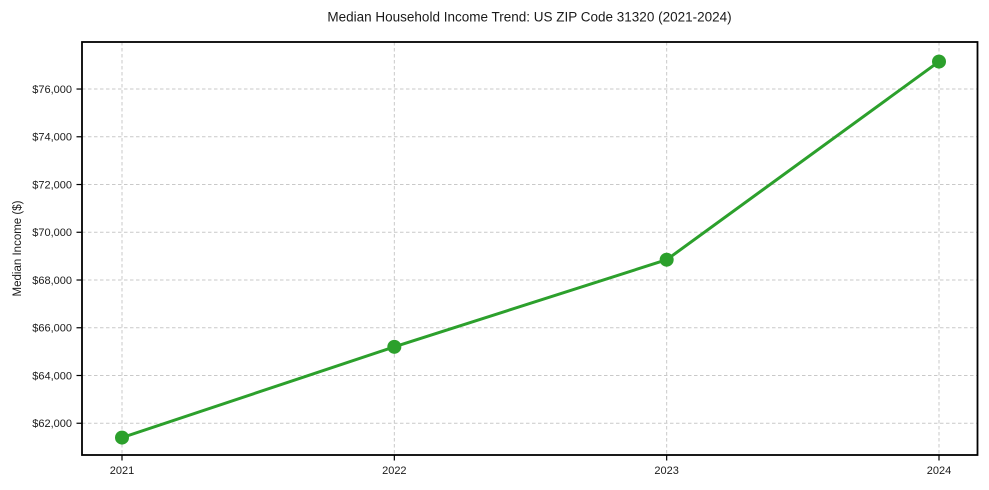 This screenshot has height=490, width=989. I want to click on y-tick-label: $66,000, so click(52, 329).